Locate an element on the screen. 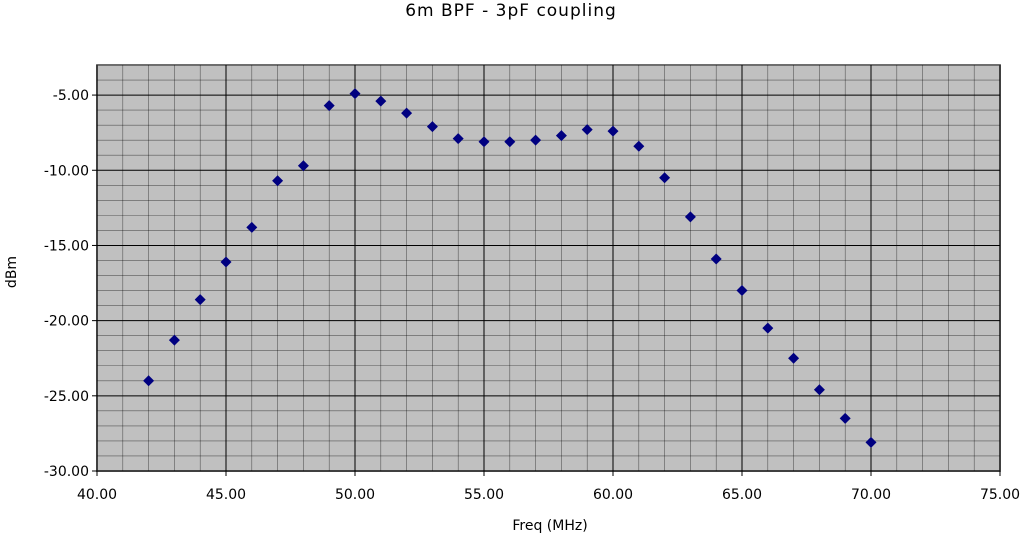 The image size is (1024, 537). x-tick-label: 70.00 is located at coordinates (871, 495).